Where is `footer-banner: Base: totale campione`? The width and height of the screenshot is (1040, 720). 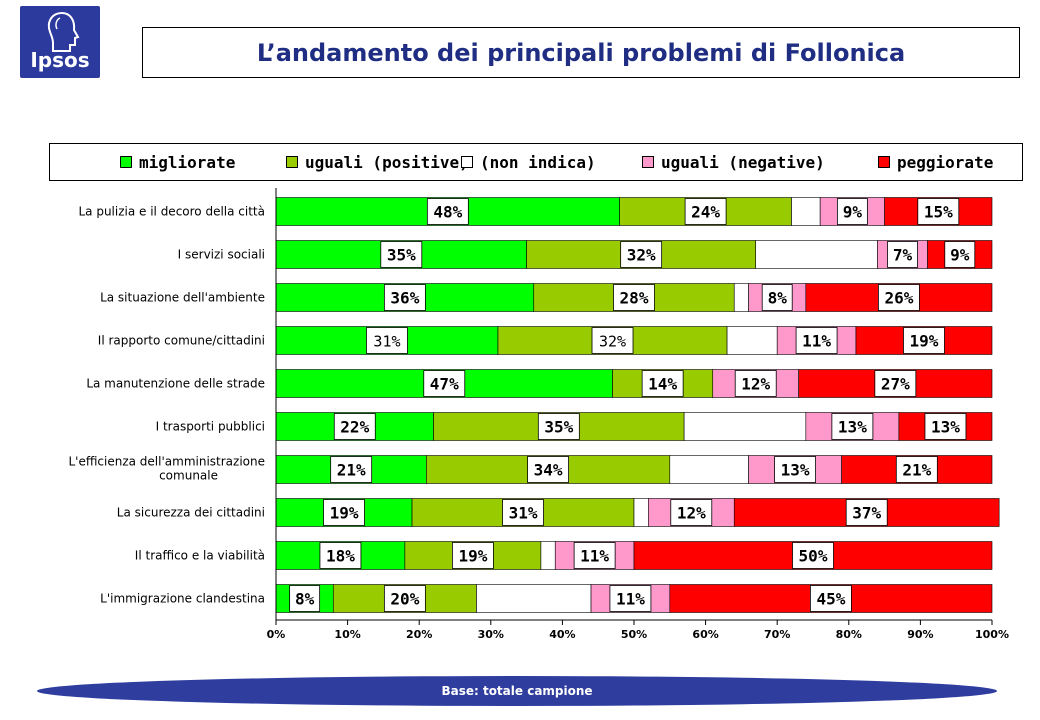
footer-banner: Base: totale campione is located at coordinates (517, 691).